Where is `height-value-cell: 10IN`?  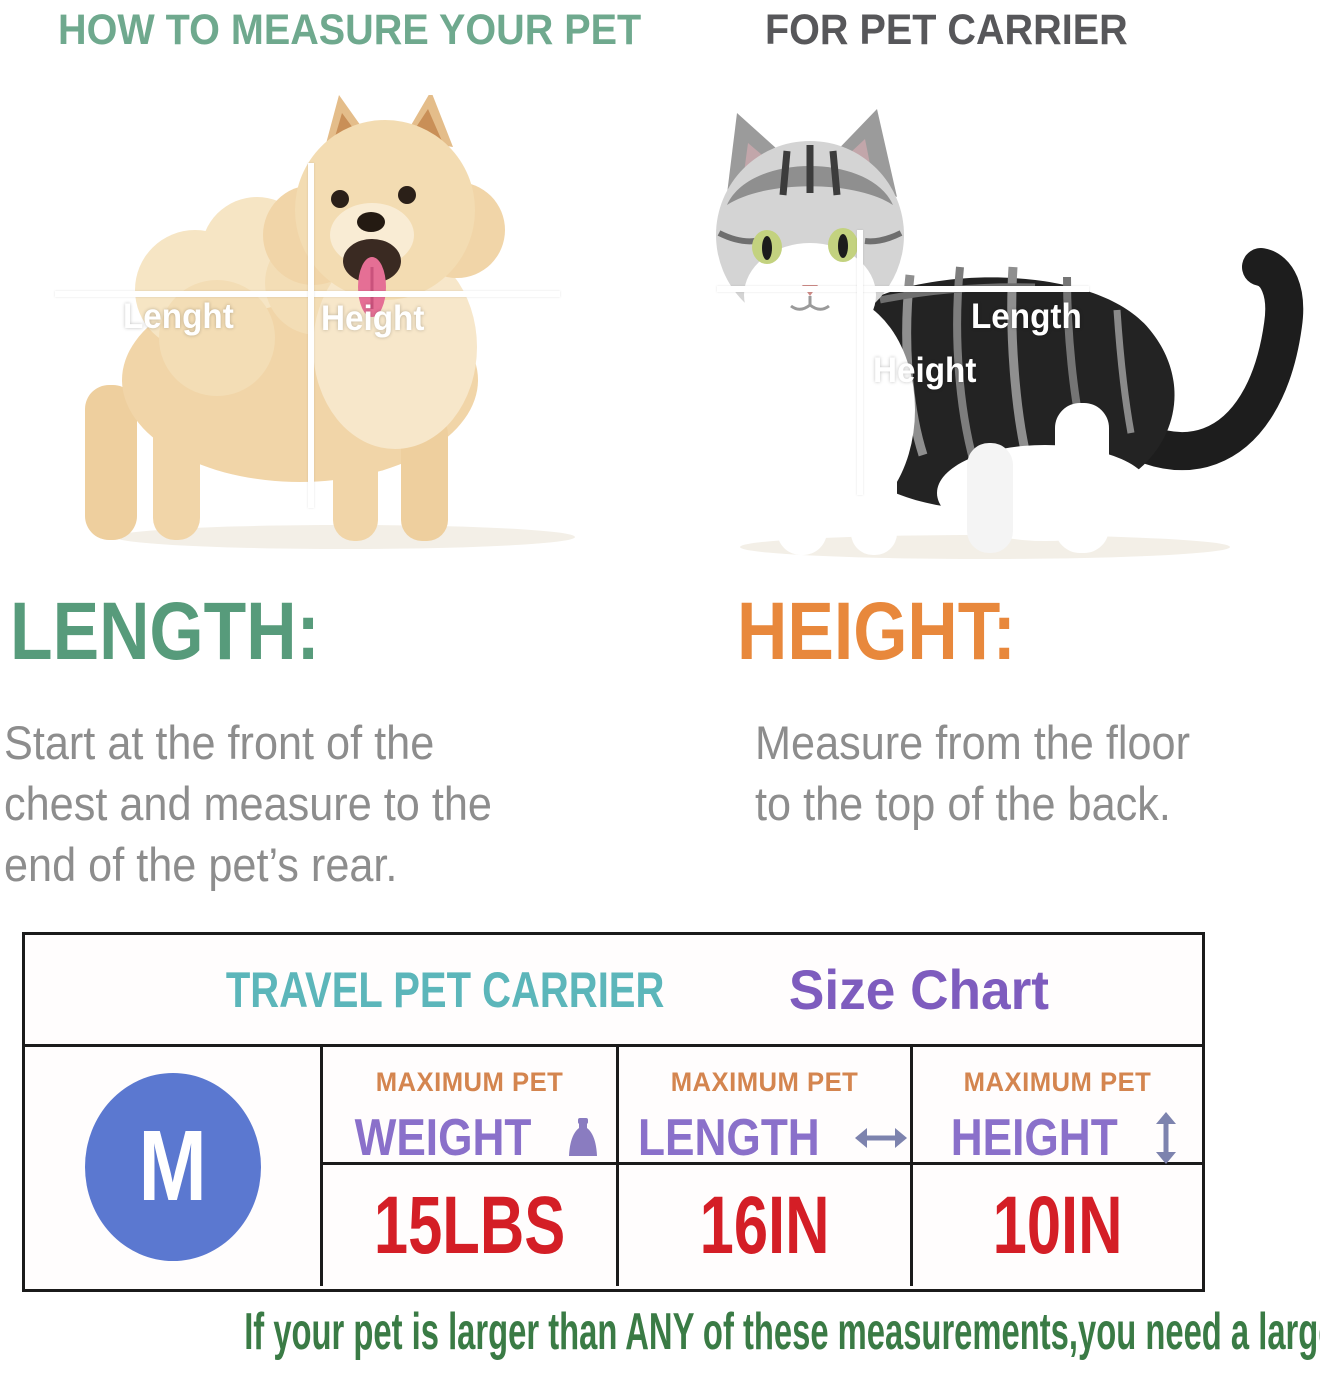
height-value-cell: 10IN is located at coordinates (1056, 1225).